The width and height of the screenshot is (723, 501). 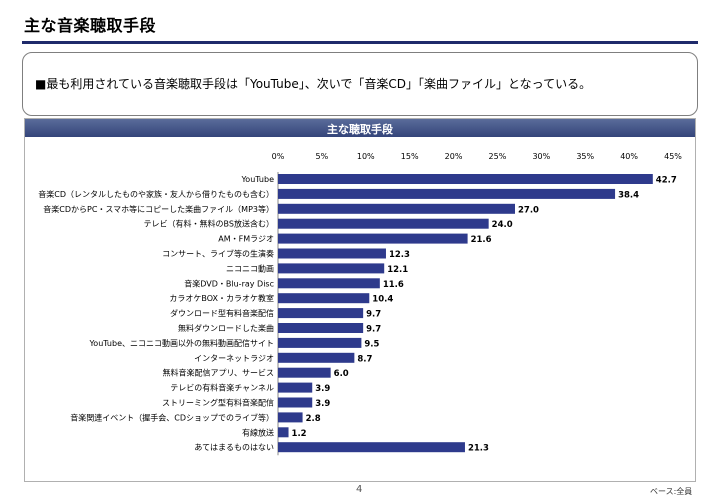 I want to click on data-label: 6.0, so click(x=341, y=374).